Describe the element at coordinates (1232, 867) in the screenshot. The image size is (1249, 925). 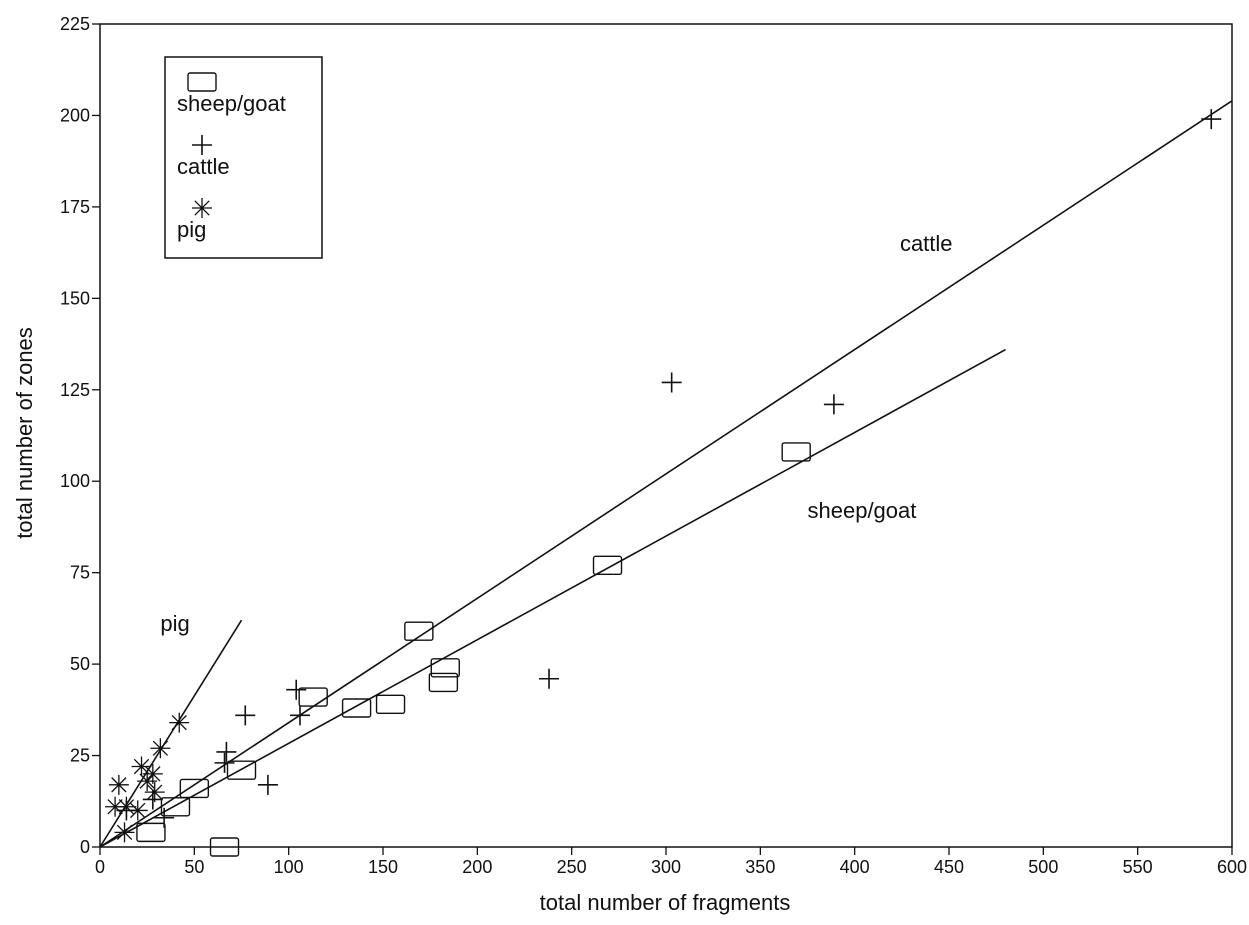
I see `x-tick-label: 600` at that location.